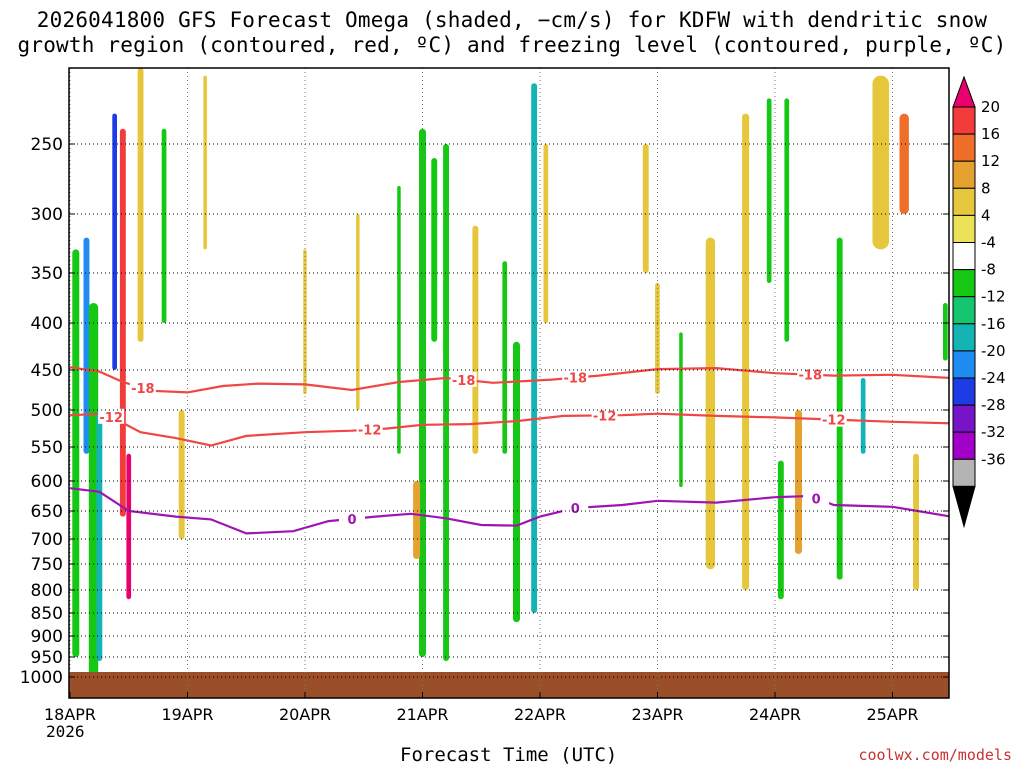  I want to click on x-tick-label: 18APR, so click(70, 714).